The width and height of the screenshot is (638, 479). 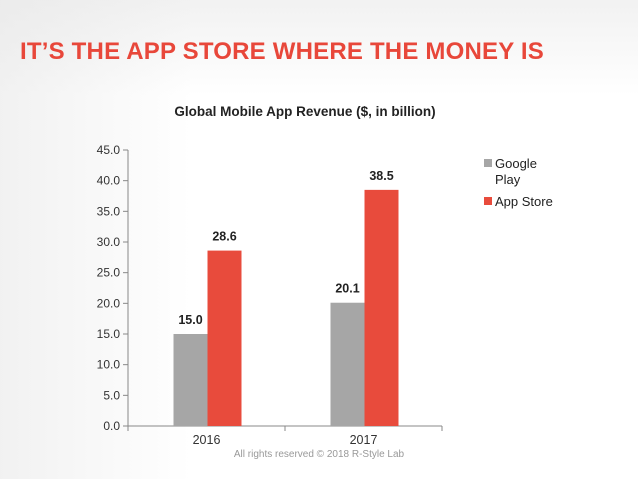 I want to click on legend-swatch-google-play, so click(x=488, y=163).